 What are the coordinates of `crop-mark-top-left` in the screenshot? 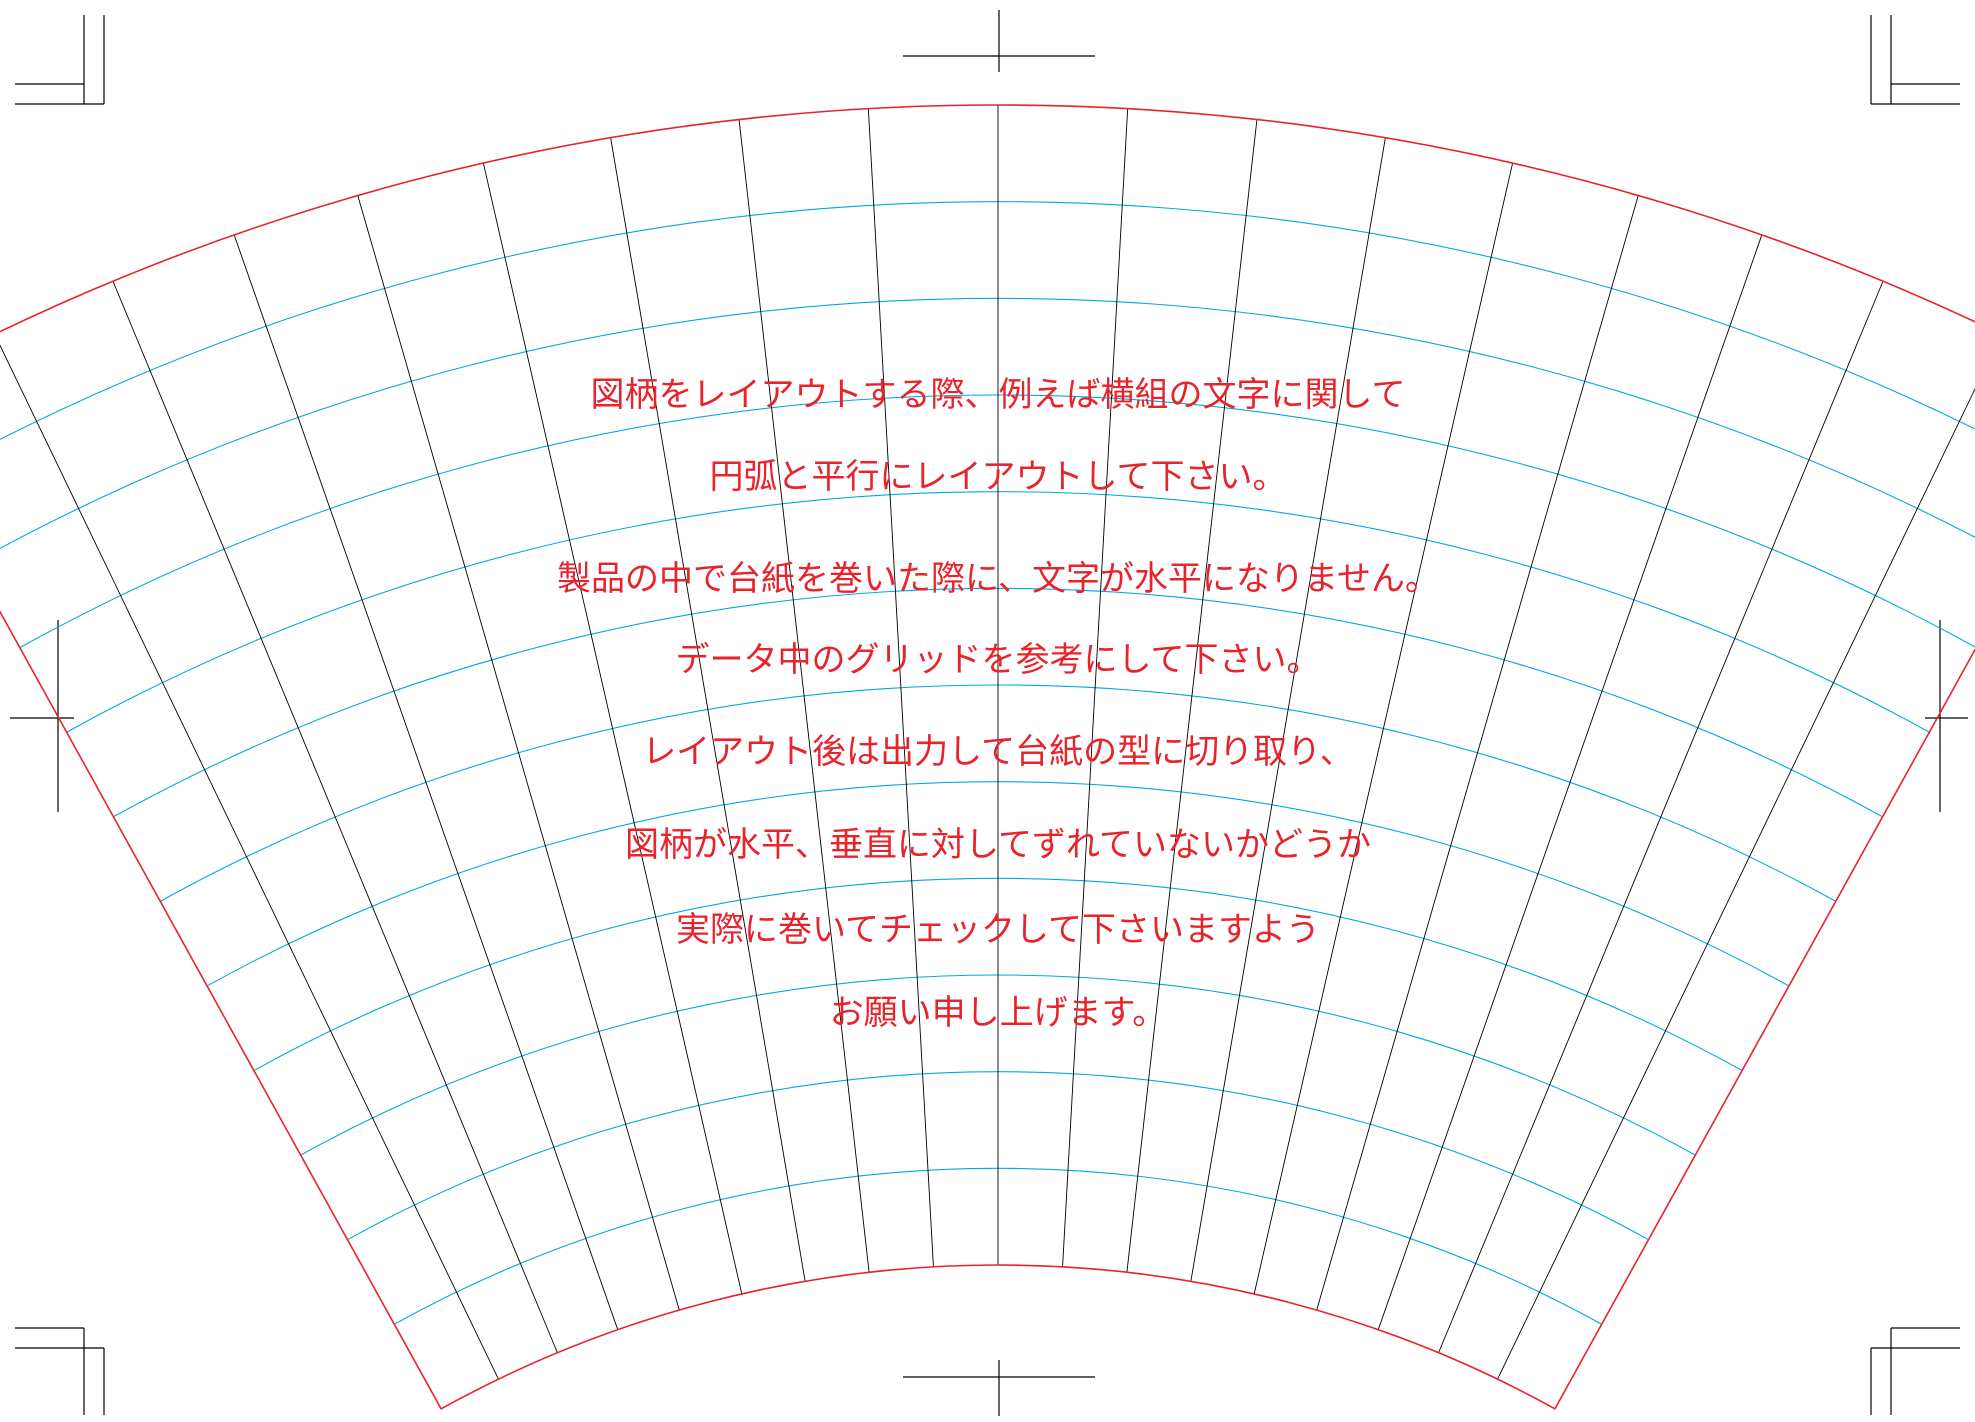 It's located at (60, 60).